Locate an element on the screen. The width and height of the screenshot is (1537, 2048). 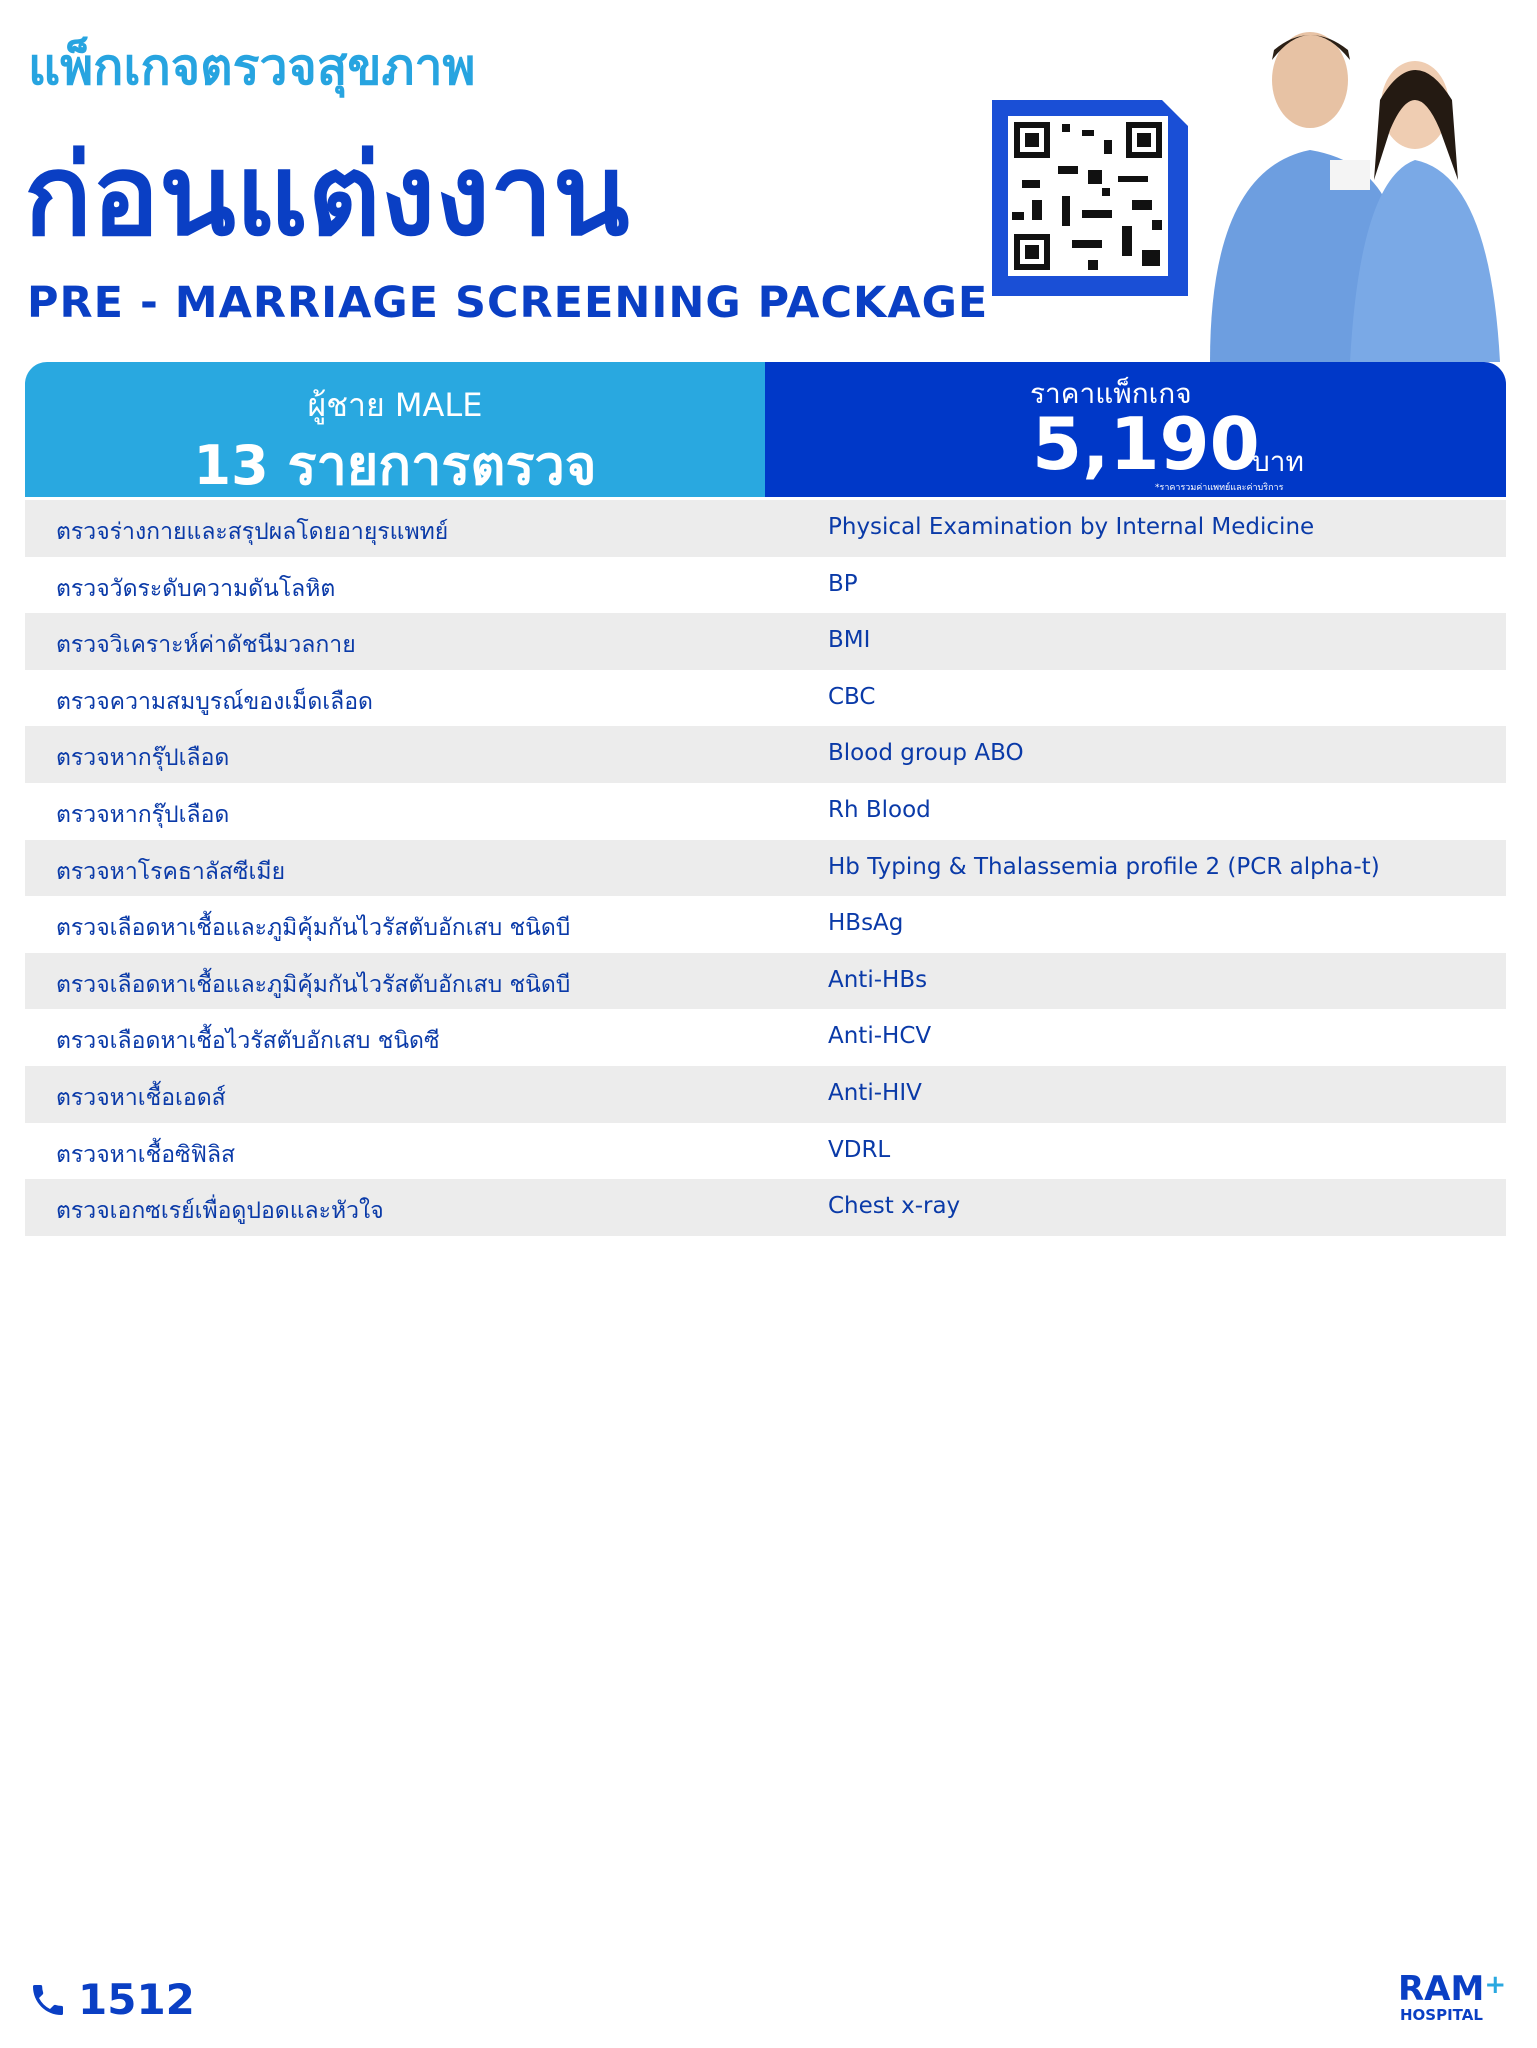
logo-text: RAM is located at coordinates (1441, 1989).